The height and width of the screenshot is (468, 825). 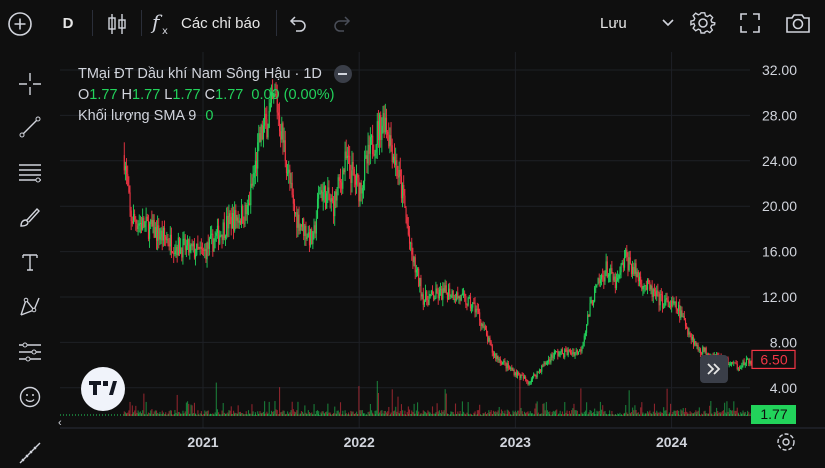 I want to click on hide-legend-button, so click(x=342, y=73).